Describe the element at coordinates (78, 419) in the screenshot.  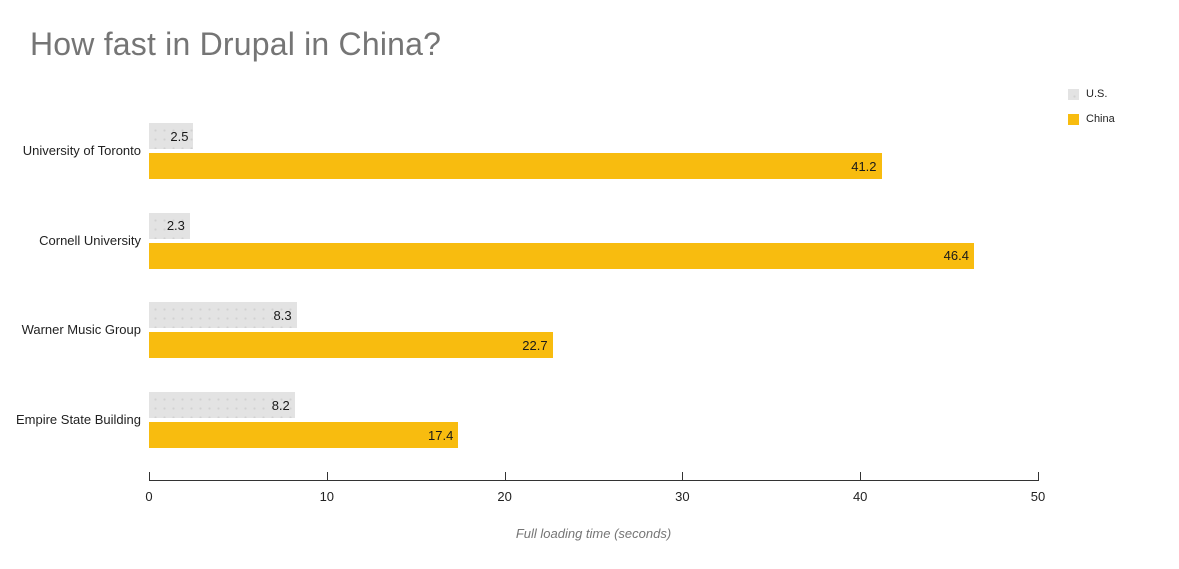
I see `category-label: Empire State Building` at that location.